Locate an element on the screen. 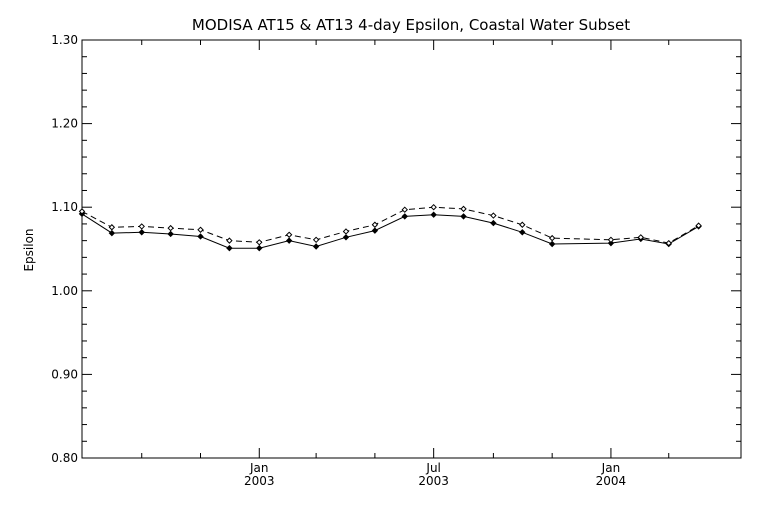 Image resolution: width=768 pixels, height=512 pixels. x-tick-label-year: 2004 is located at coordinates (611, 481).